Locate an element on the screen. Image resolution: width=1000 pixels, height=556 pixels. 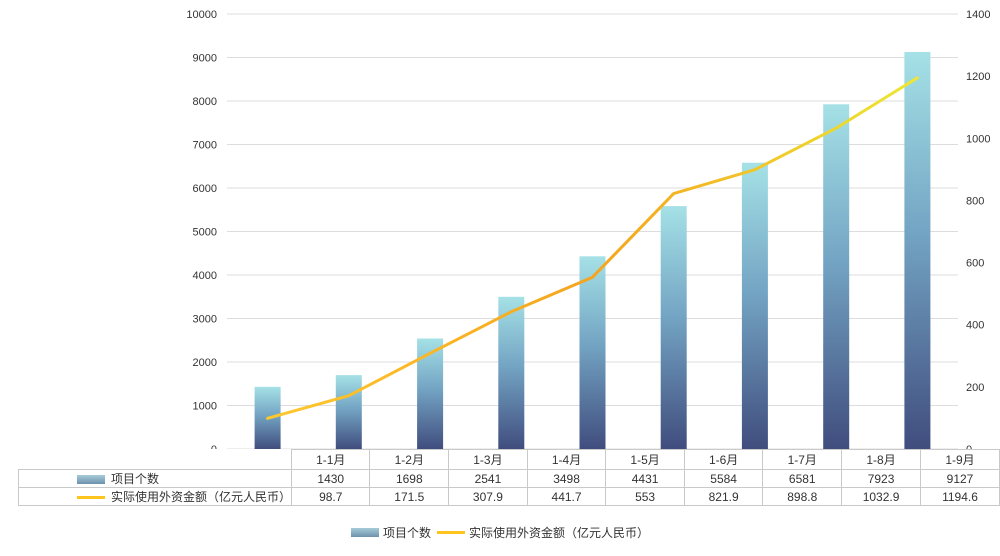
table-category-header: 1-6月 is located at coordinates (723, 459).